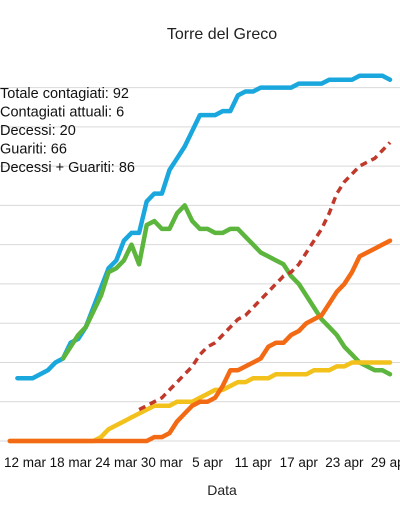  I want to click on x-tick-label: 12 mar, so click(25, 462).